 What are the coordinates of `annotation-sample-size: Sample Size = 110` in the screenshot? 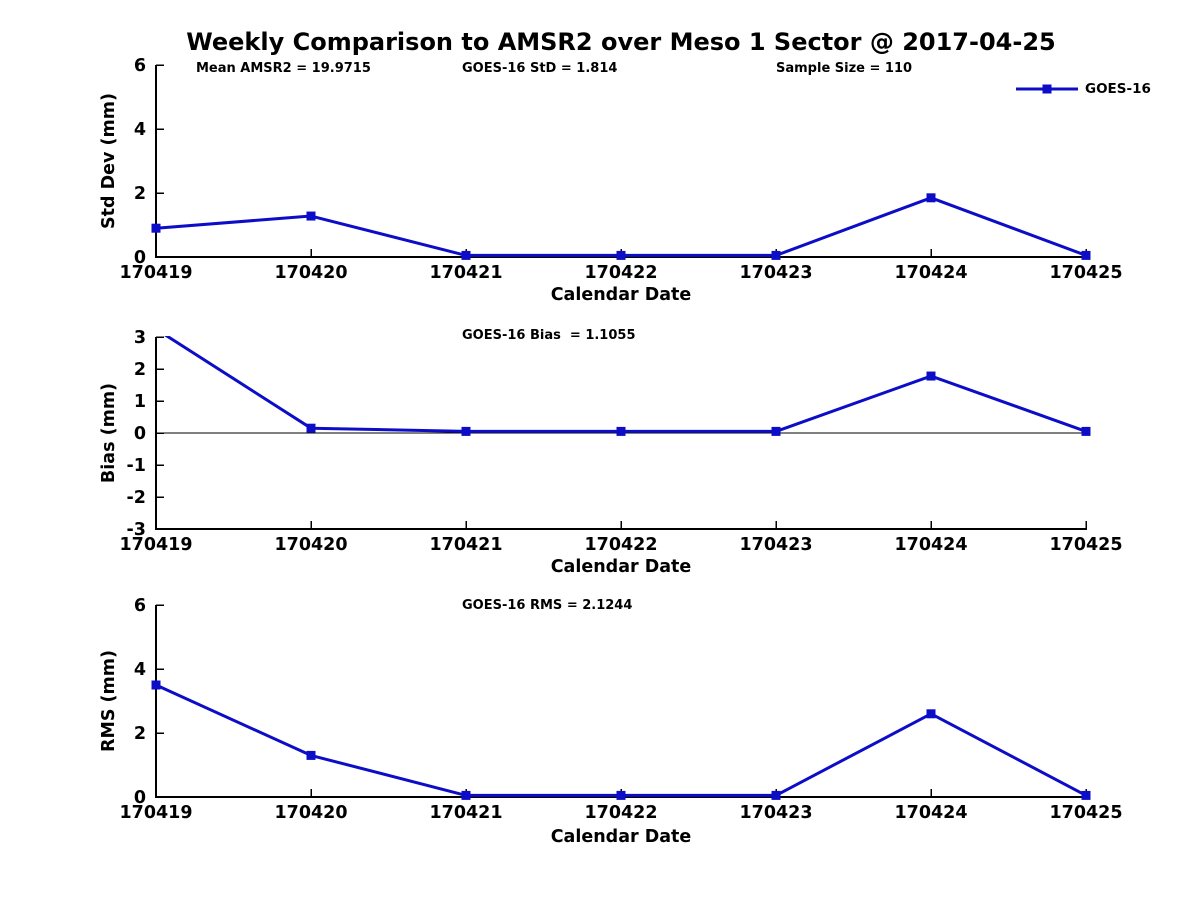 It's located at (844, 68).